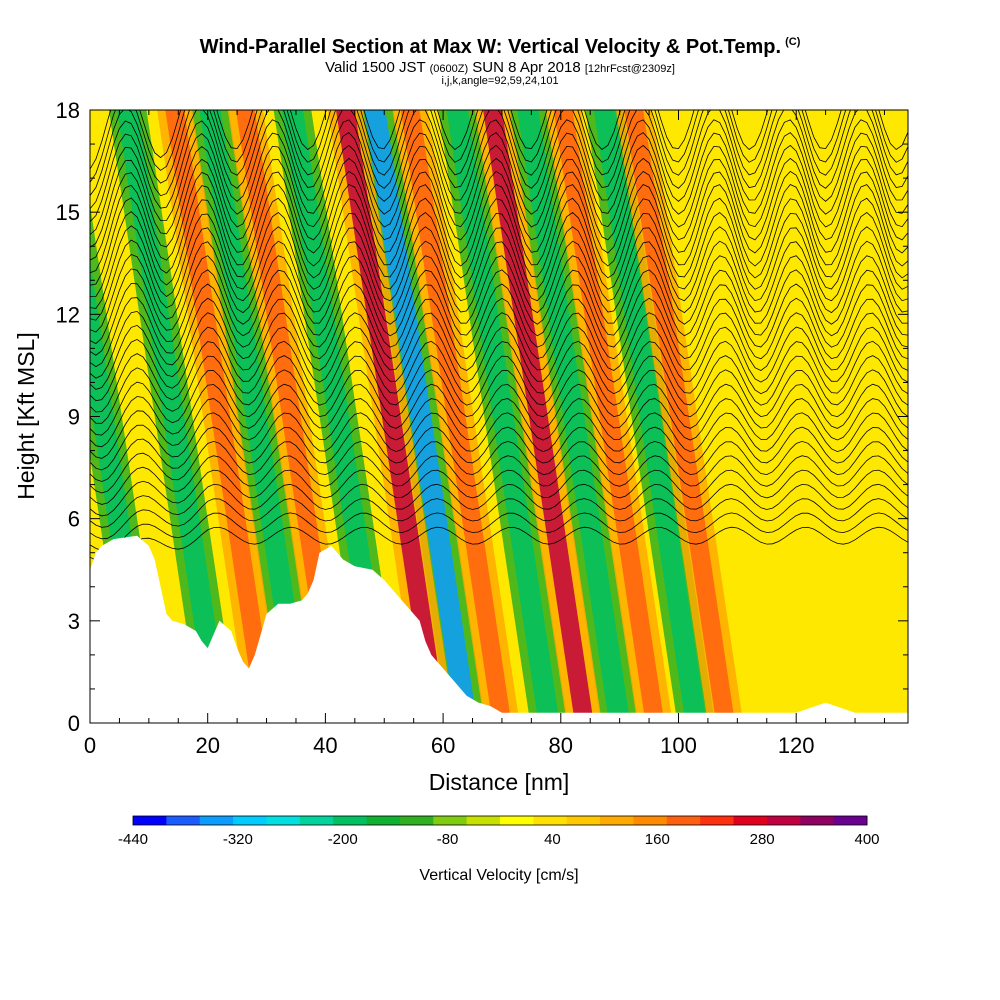 This screenshot has width=1000, height=1000. What do you see at coordinates (629, 69) in the screenshot?
I see `forecast-info: [12hrFcst@2309z]` at bounding box center [629, 69].